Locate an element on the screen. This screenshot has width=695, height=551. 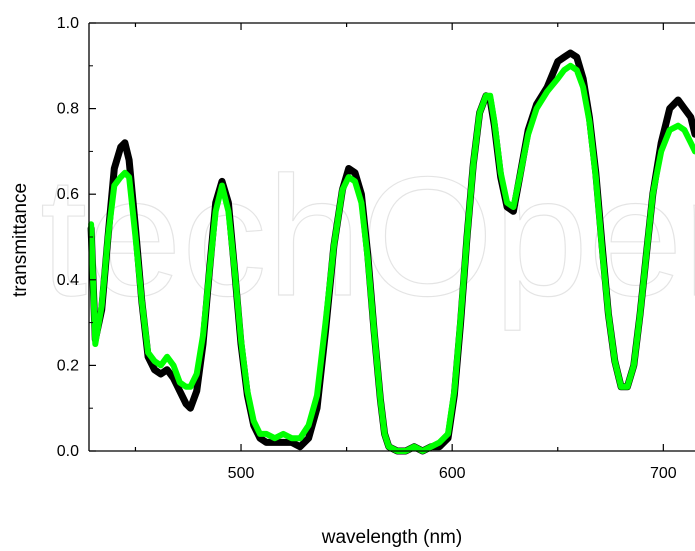
y-tick-label: 0.6 is located at coordinates (68, 194).